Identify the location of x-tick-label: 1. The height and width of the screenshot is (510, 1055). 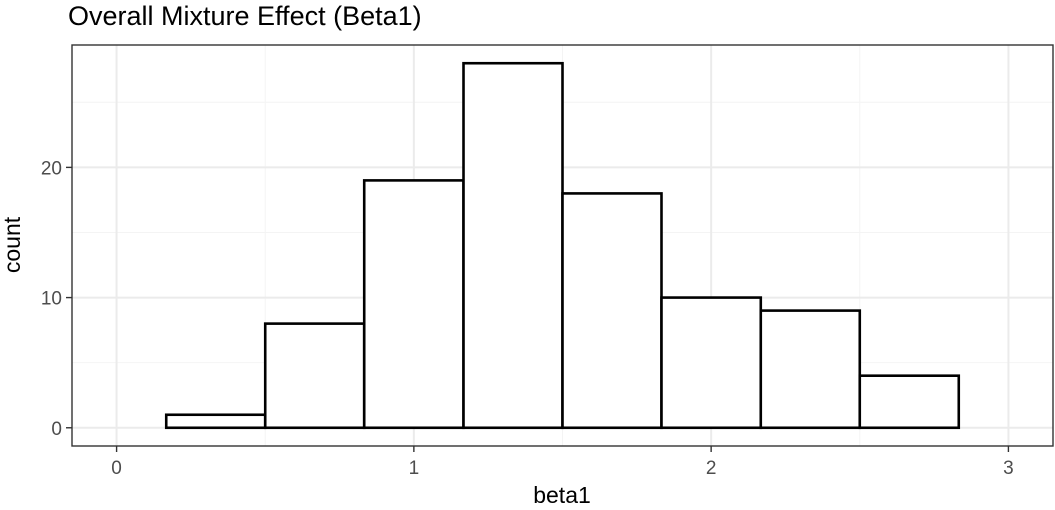
(414, 468).